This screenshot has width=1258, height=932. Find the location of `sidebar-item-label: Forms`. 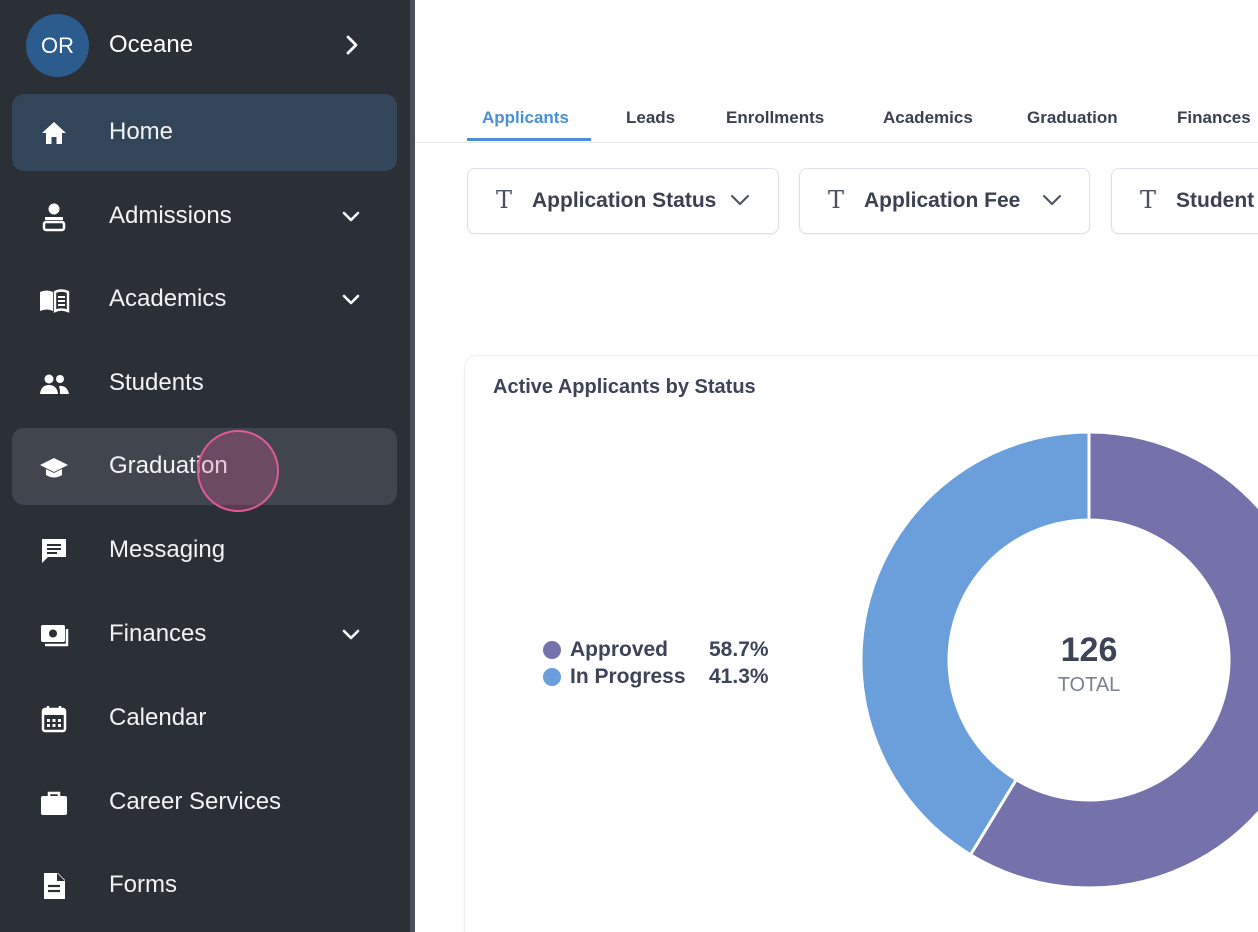

sidebar-item-label: Forms is located at coordinates (143, 884).